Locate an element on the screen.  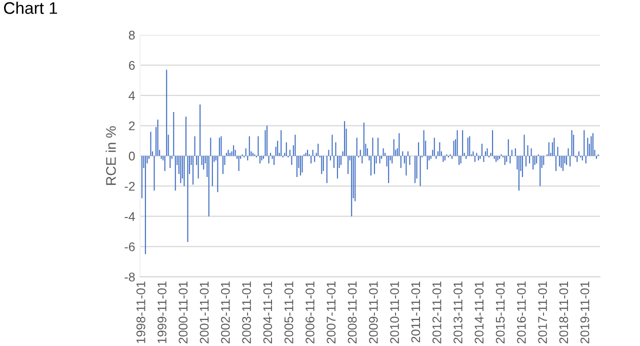
x-tick-label: 2015-11-01 is located at coordinates (500, 313).